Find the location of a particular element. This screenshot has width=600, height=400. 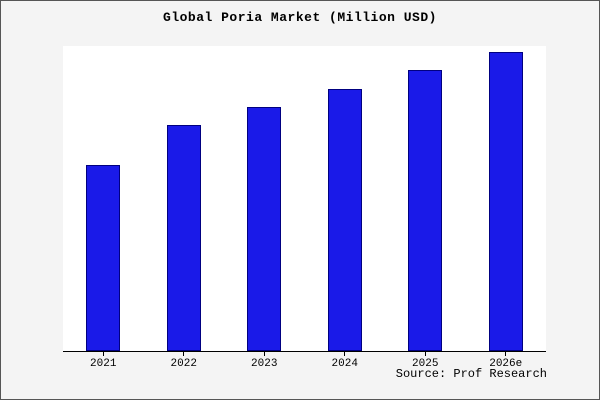

source-label: Source: Prof Research is located at coordinates (471, 374).